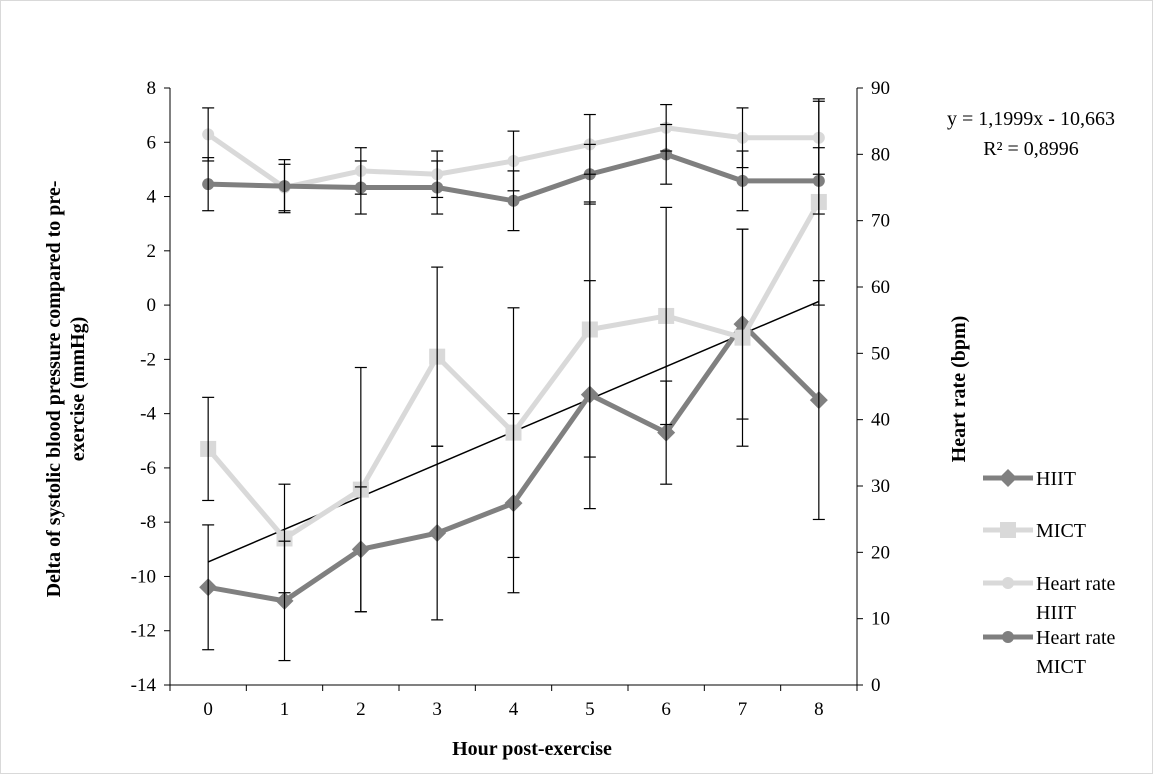  I want to click on x-tick-label: 0, so click(208, 709).